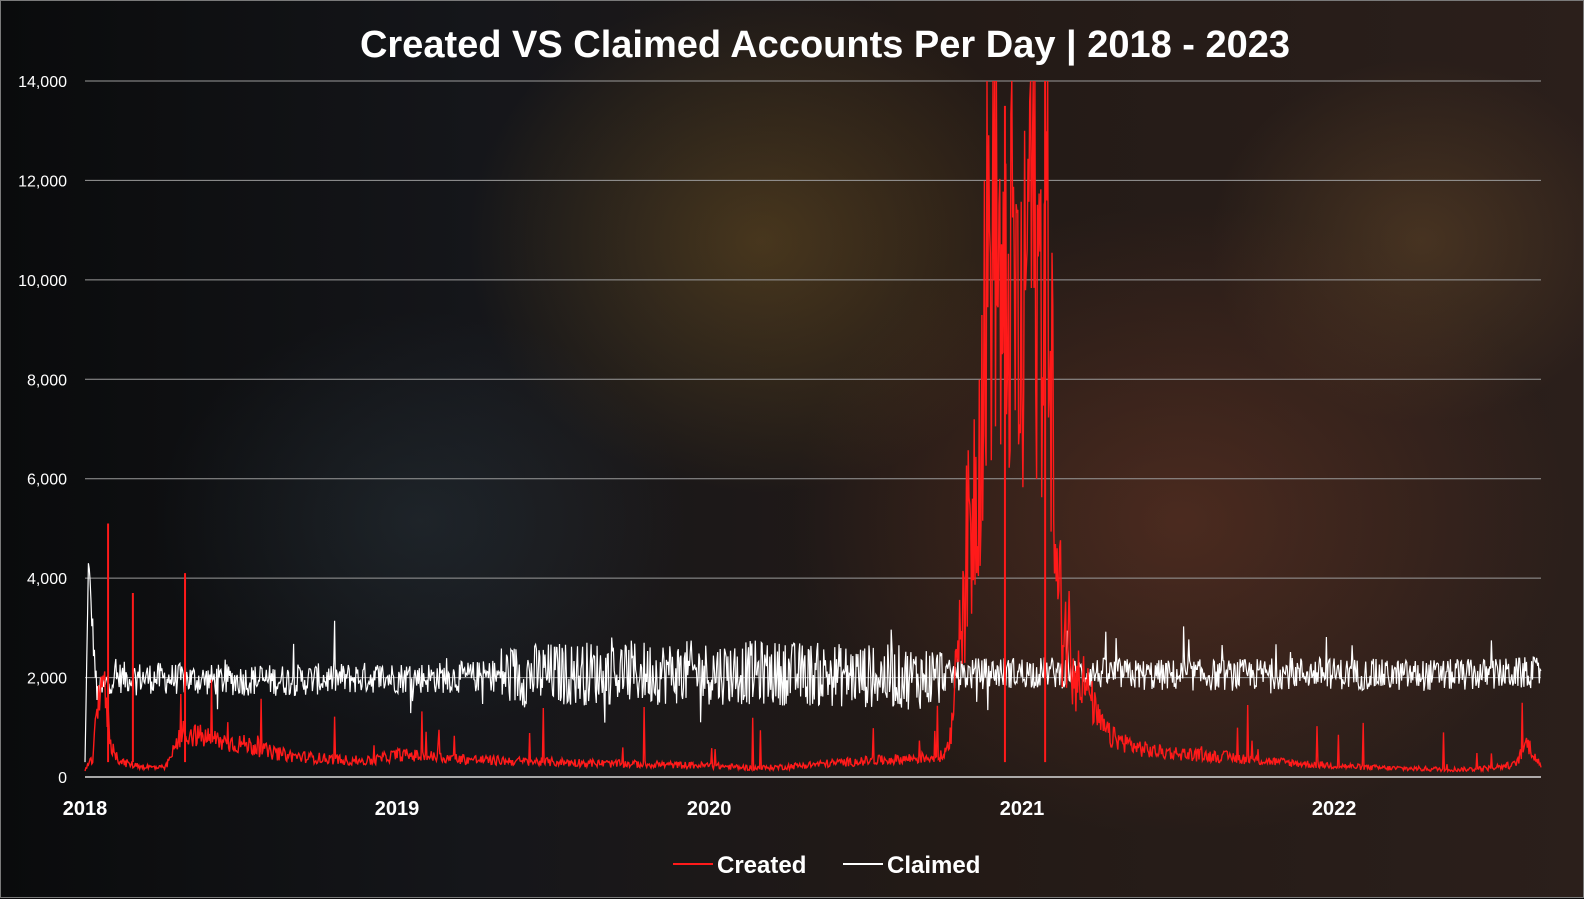  Describe the element at coordinates (1022, 809) in the screenshot. I see `x-tick-label: 2021` at that location.